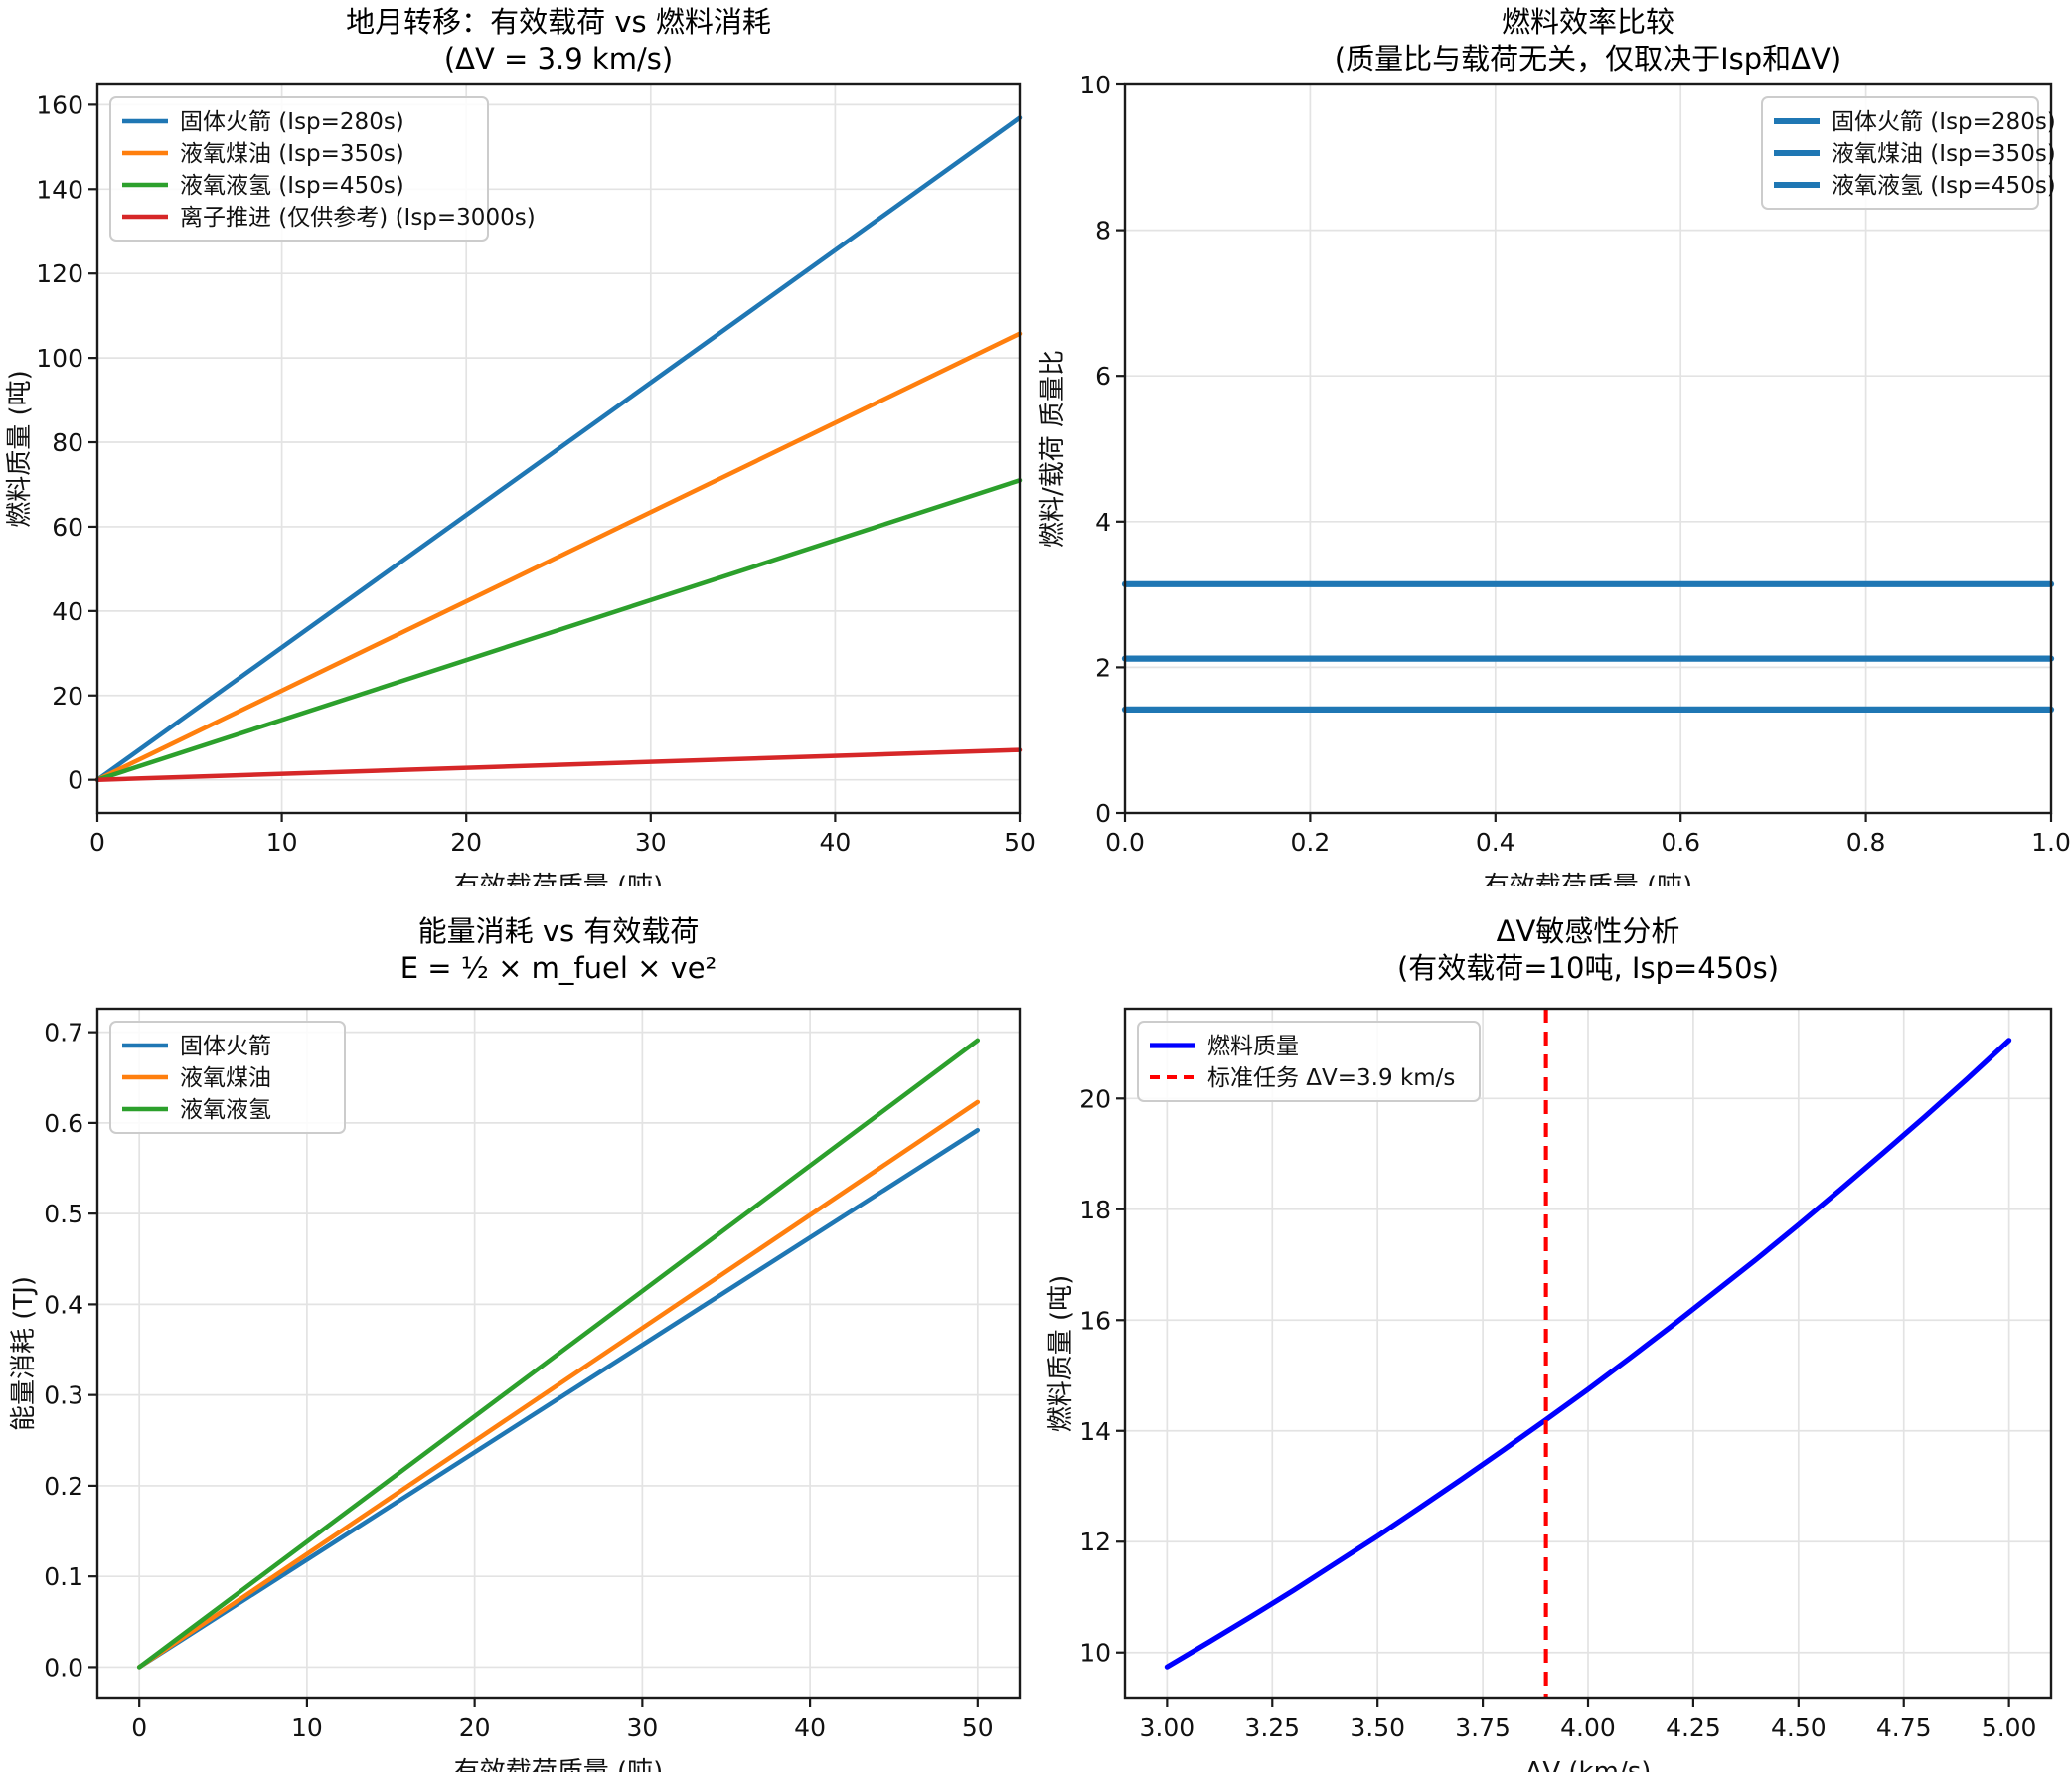  Describe the element at coordinates (1866, 843) in the screenshot. I see `x-tick-label: 0.8` at that location.